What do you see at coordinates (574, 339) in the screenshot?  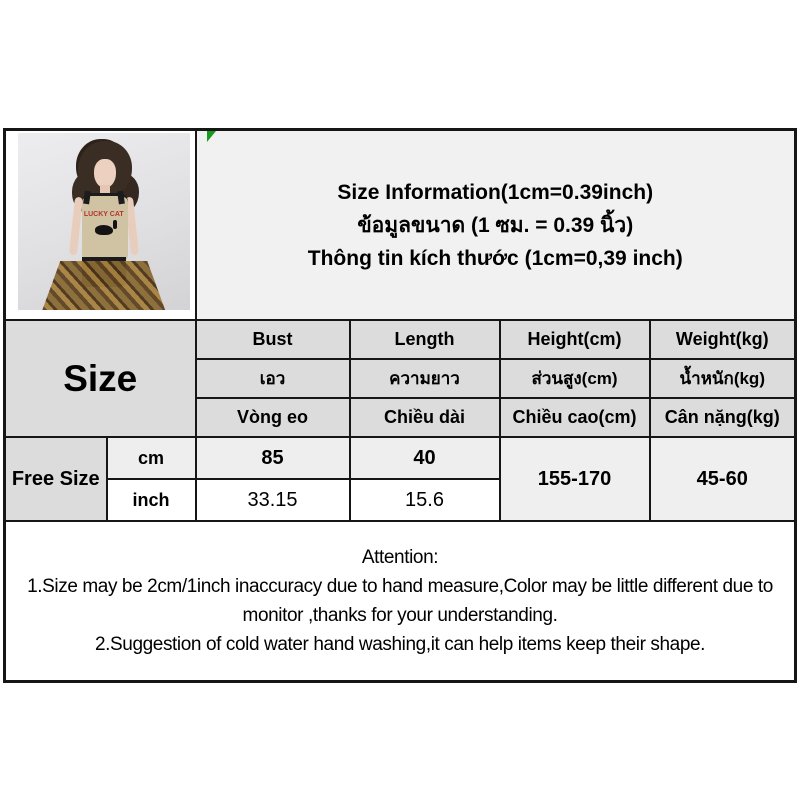 I see `header-height-en: Height(cm)` at bounding box center [574, 339].